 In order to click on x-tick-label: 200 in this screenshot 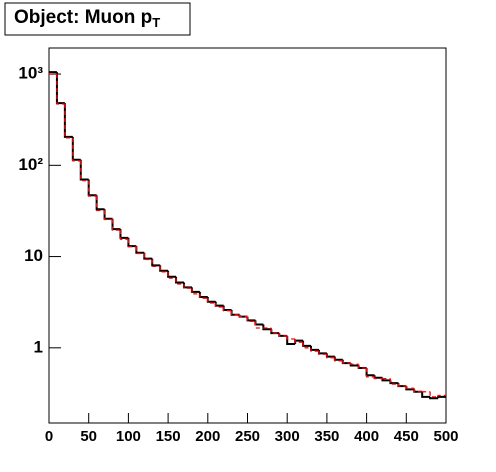, I will do `click(207, 436)`.